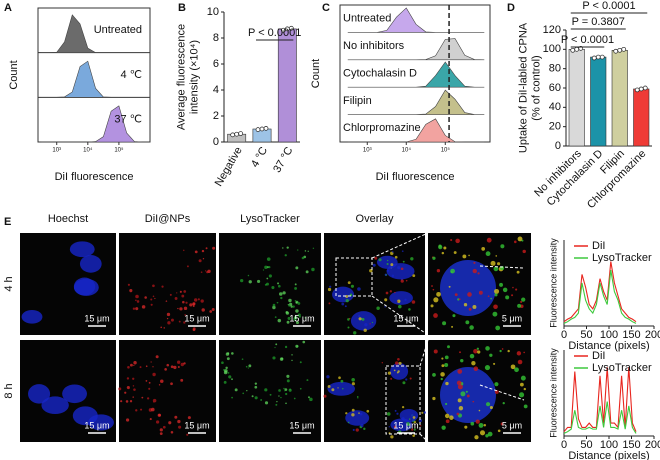 This screenshot has width=660, height=460. What do you see at coordinates (511, 8) in the screenshot?
I see `panel-label: D` at bounding box center [511, 8].